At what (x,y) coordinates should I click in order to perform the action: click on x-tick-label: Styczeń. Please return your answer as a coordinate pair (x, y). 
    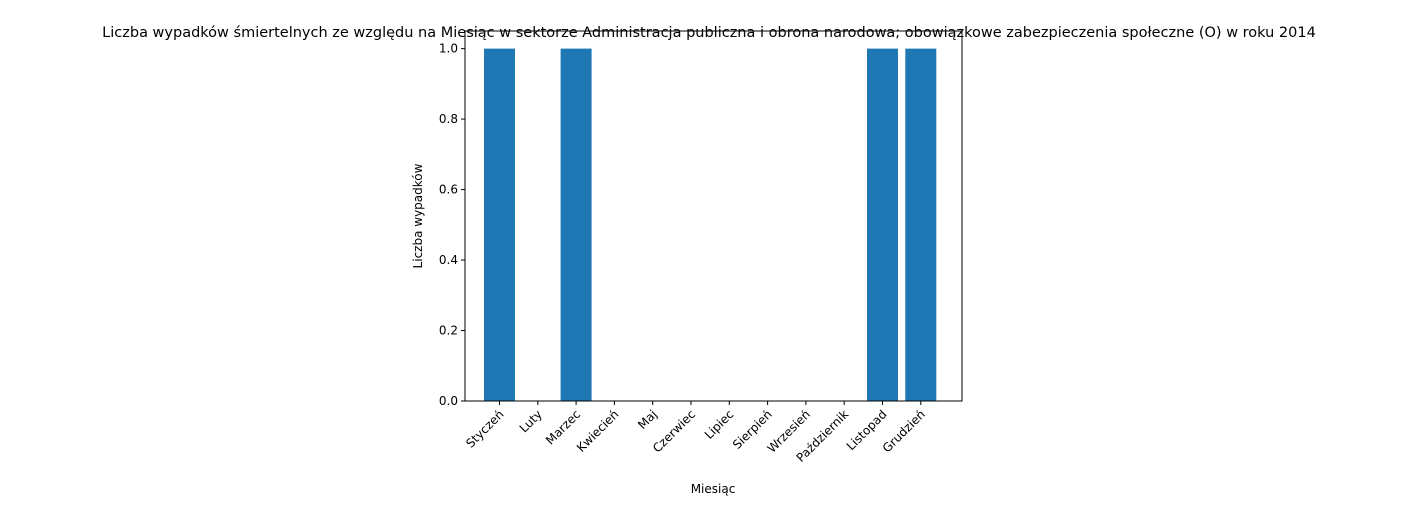
    Looking at the image, I should click on (484, 428).